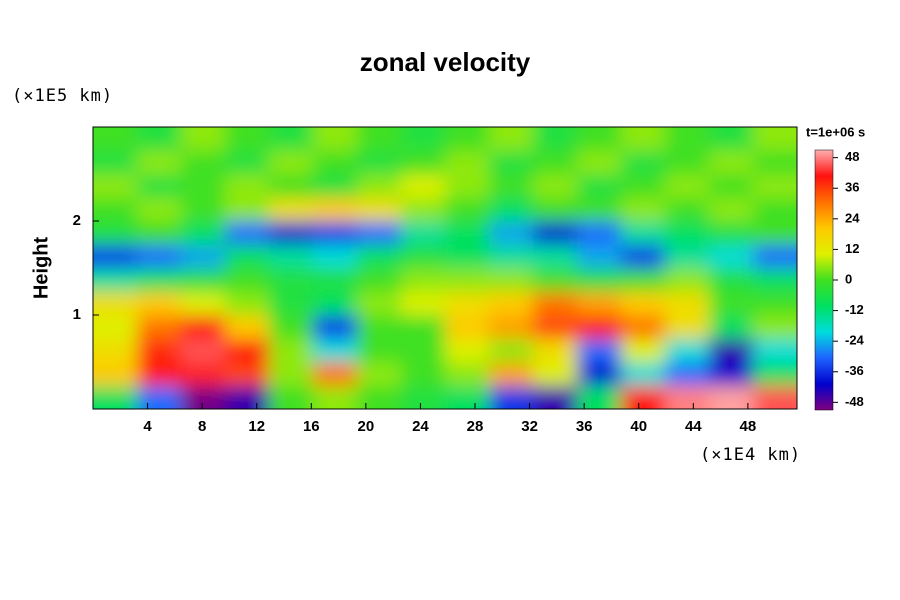  Describe the element at coordinates (835, 131) in the screenshot. I see `colorbar-title: t=1e+06 s` at that location.